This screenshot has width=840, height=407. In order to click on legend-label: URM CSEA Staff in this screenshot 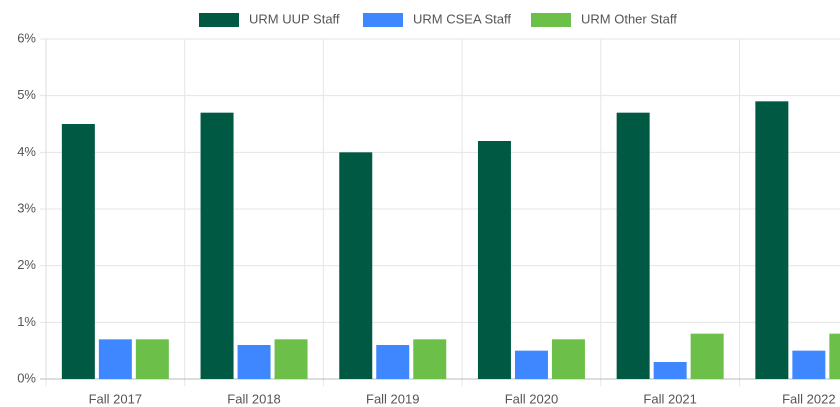, I will do `click(462, 18)`.